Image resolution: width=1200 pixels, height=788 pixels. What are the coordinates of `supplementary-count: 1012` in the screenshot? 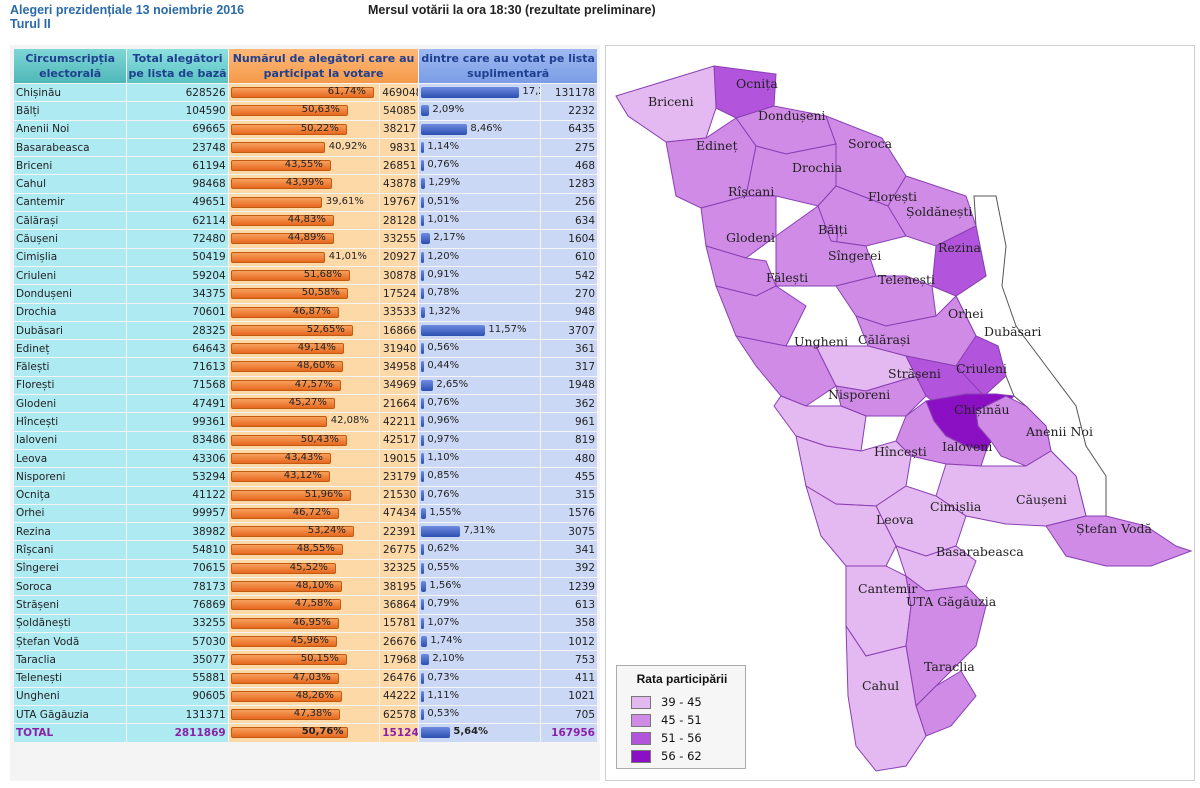 It's located at (581, 641).